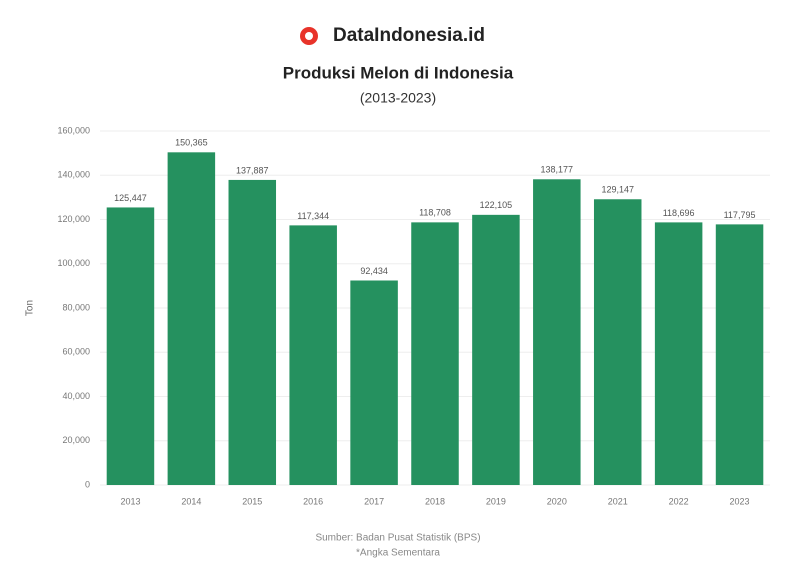 The width and height of the screenshot is (796, 575). What do you see at coordinates (130, 198) in the screenshot?
I see `value-label: 125,447` at bounding box center [130, 198].